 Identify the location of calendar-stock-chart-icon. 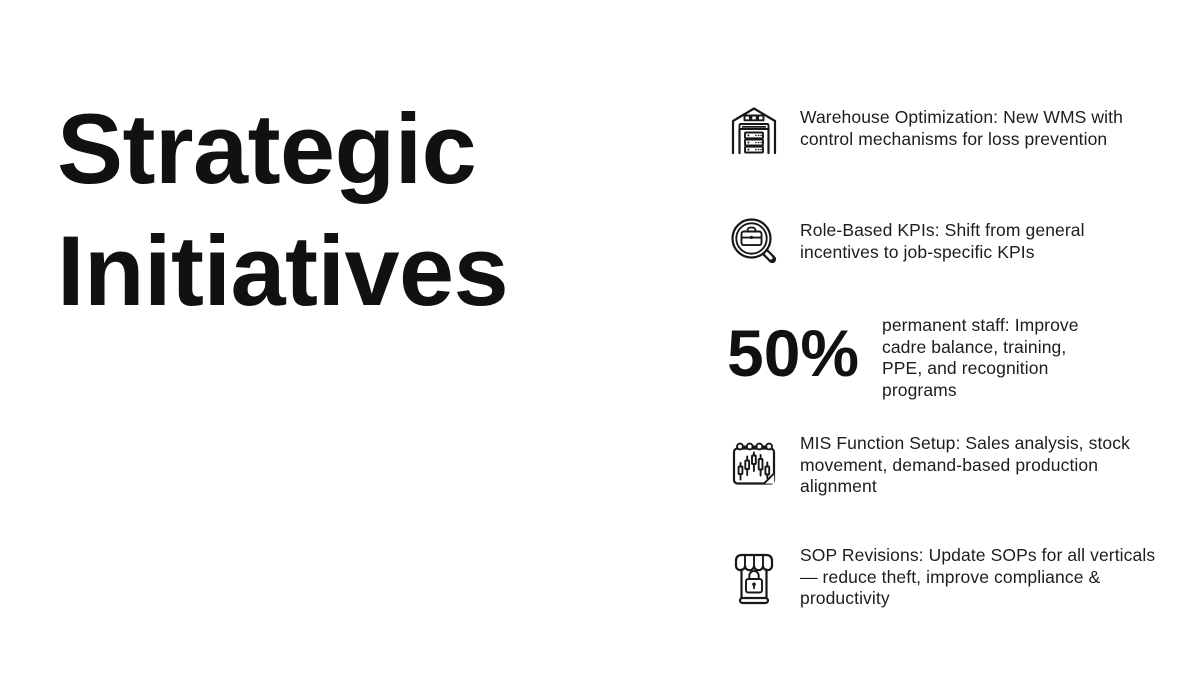
(754, 463).